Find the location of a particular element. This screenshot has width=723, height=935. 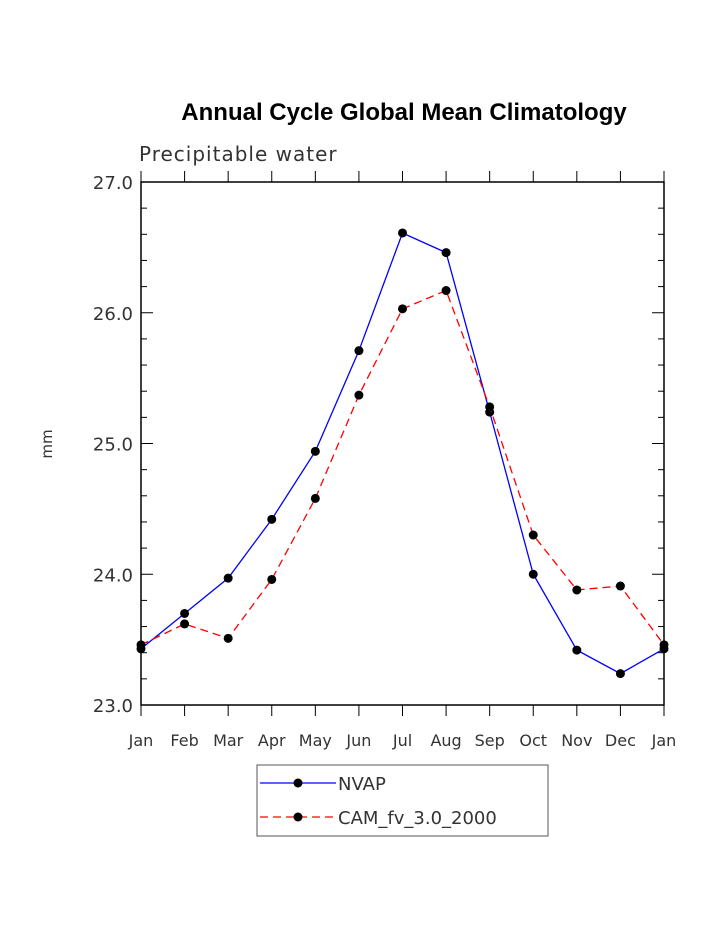

x-tick-label: Nov is located at coordinates (576, 740).